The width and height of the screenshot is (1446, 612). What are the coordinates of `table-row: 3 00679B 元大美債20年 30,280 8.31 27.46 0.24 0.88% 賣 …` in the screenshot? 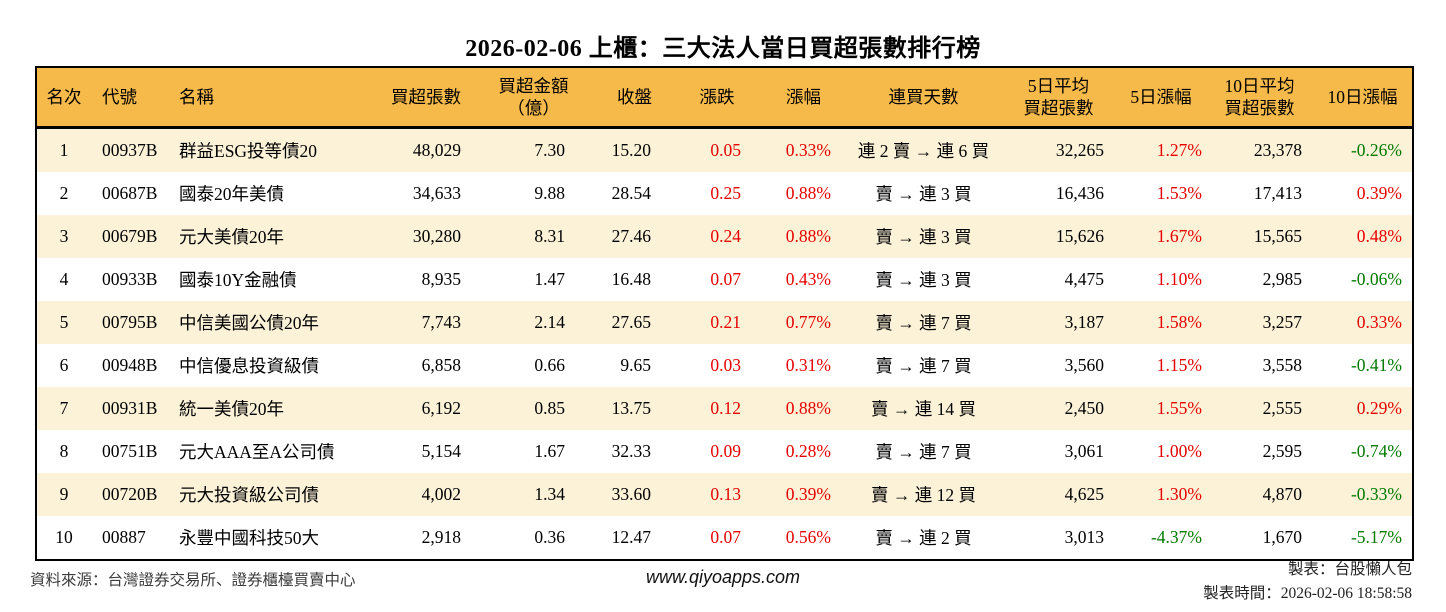 It's located at (724, 236).